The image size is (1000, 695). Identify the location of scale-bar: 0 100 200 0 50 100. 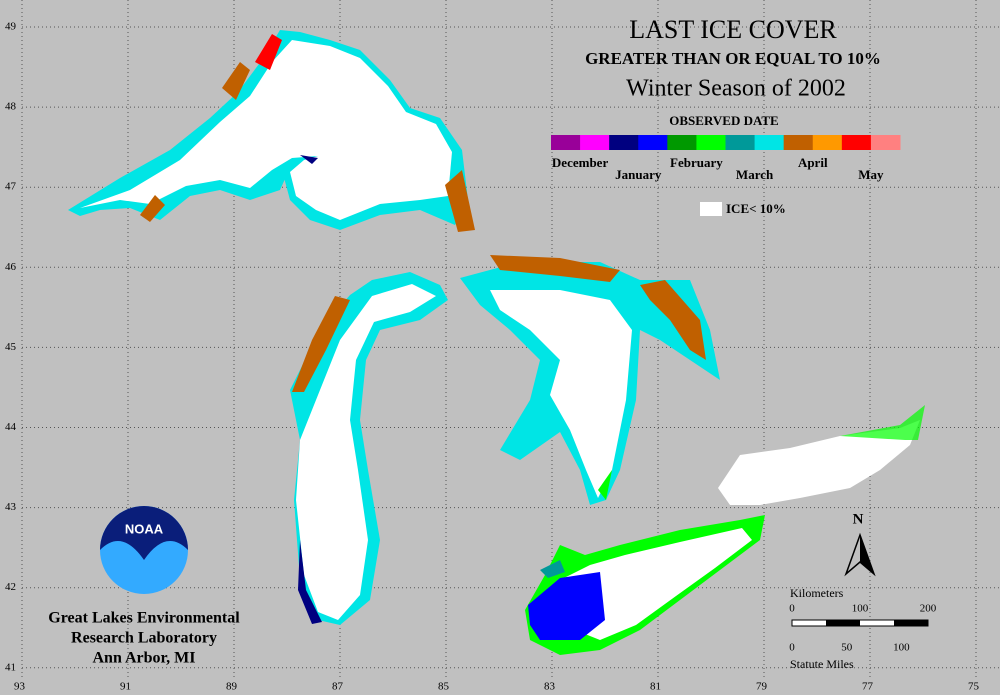
(863, 628).